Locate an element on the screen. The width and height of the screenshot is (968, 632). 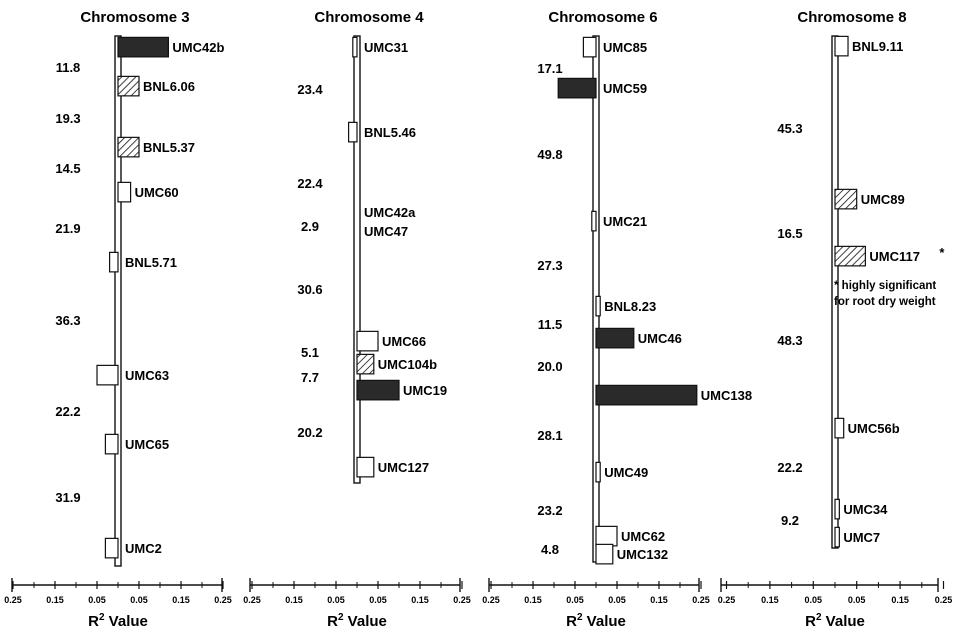
interval-distance: 21.9 is located at coordinates (67, 228).